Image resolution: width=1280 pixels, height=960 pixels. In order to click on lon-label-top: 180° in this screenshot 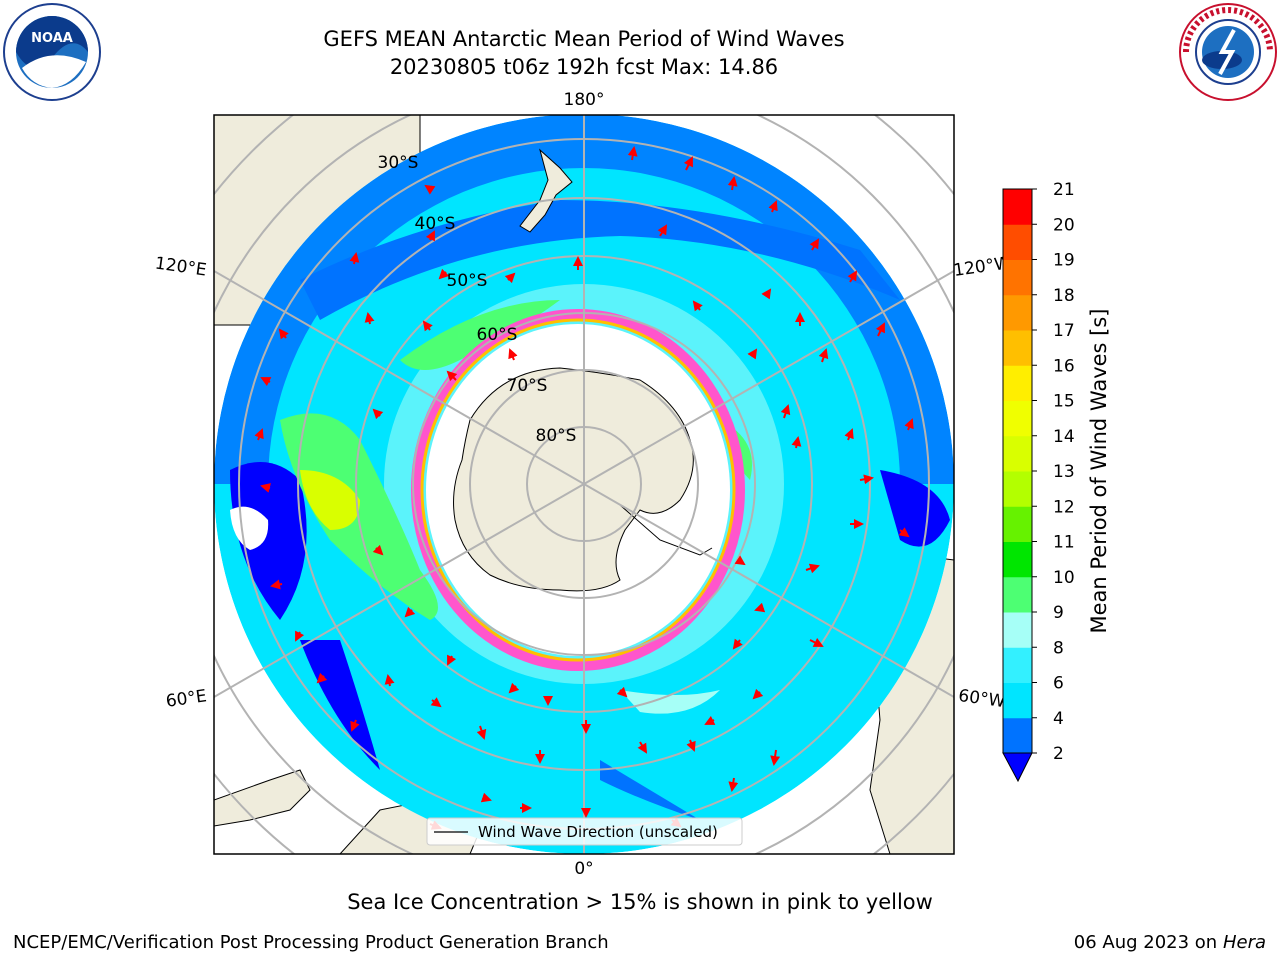, I will do `click(584, 100)`.